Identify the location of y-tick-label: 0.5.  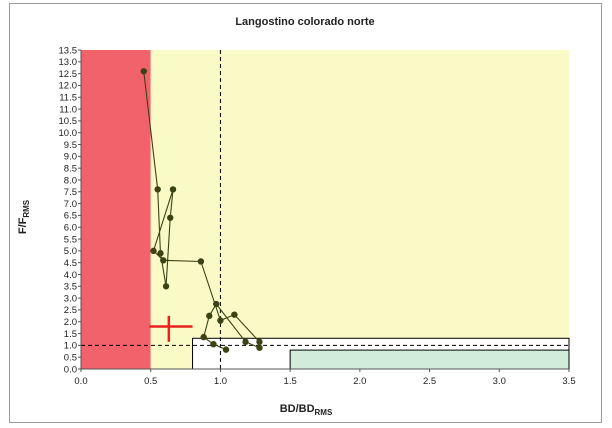
(70, 357).